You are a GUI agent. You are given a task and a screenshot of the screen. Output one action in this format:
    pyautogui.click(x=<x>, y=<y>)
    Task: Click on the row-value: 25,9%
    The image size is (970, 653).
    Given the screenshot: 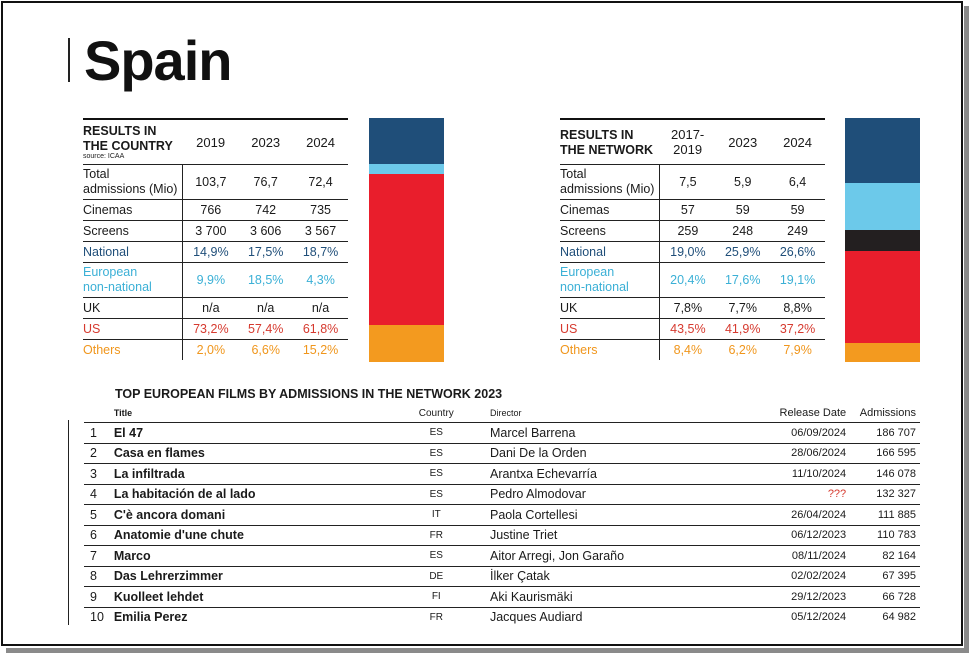 What is the action you would take?
    pyautogui.click(x=743, y=252)
    